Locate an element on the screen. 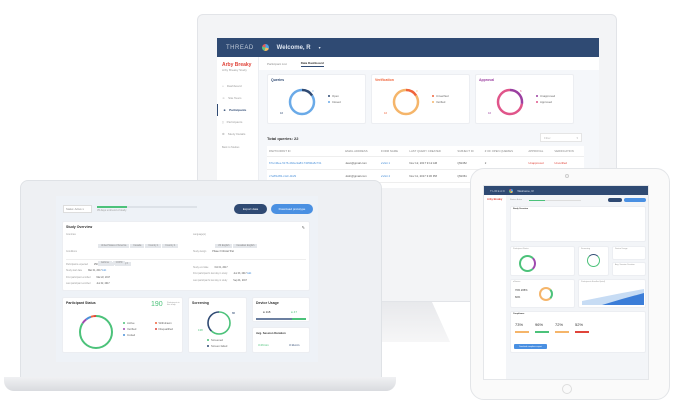 This screenshot has height=410, width=699. column-header: PARTICIPANT ID is located at coordinates (305, 151).